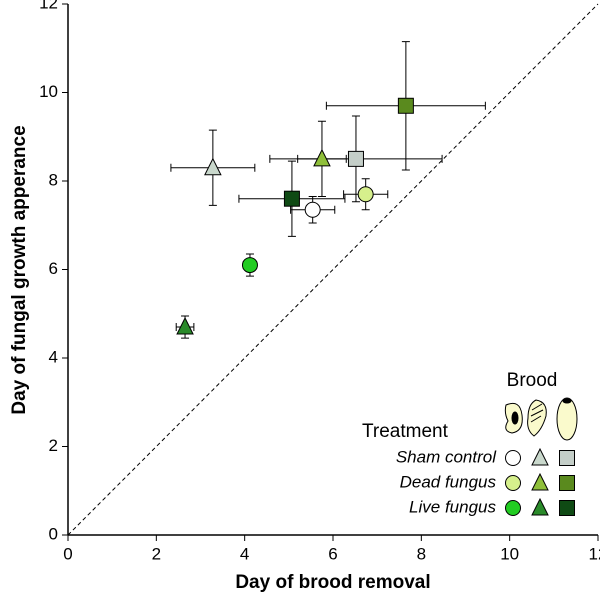  Describe the element at coordinates (448, 481) in the screenshot. I see `legend-label: Dead fungus` at that location.